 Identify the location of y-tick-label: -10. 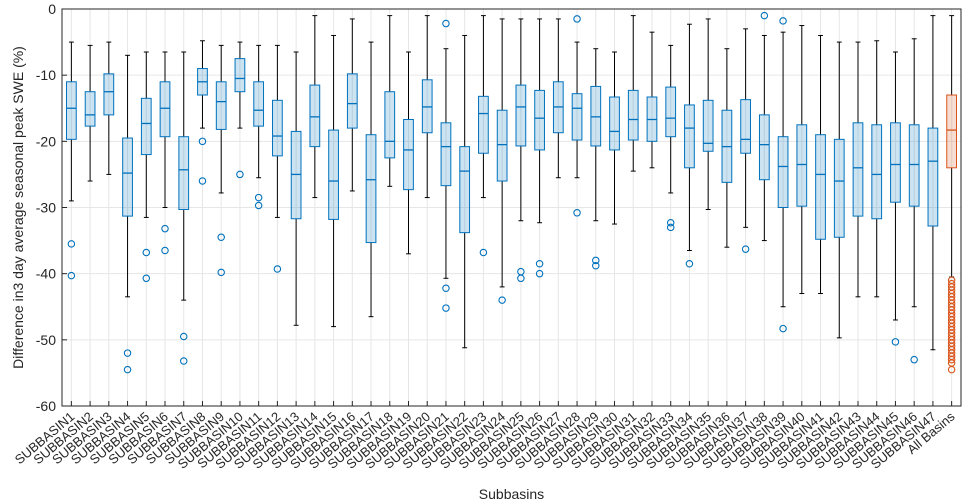
(46, 75).